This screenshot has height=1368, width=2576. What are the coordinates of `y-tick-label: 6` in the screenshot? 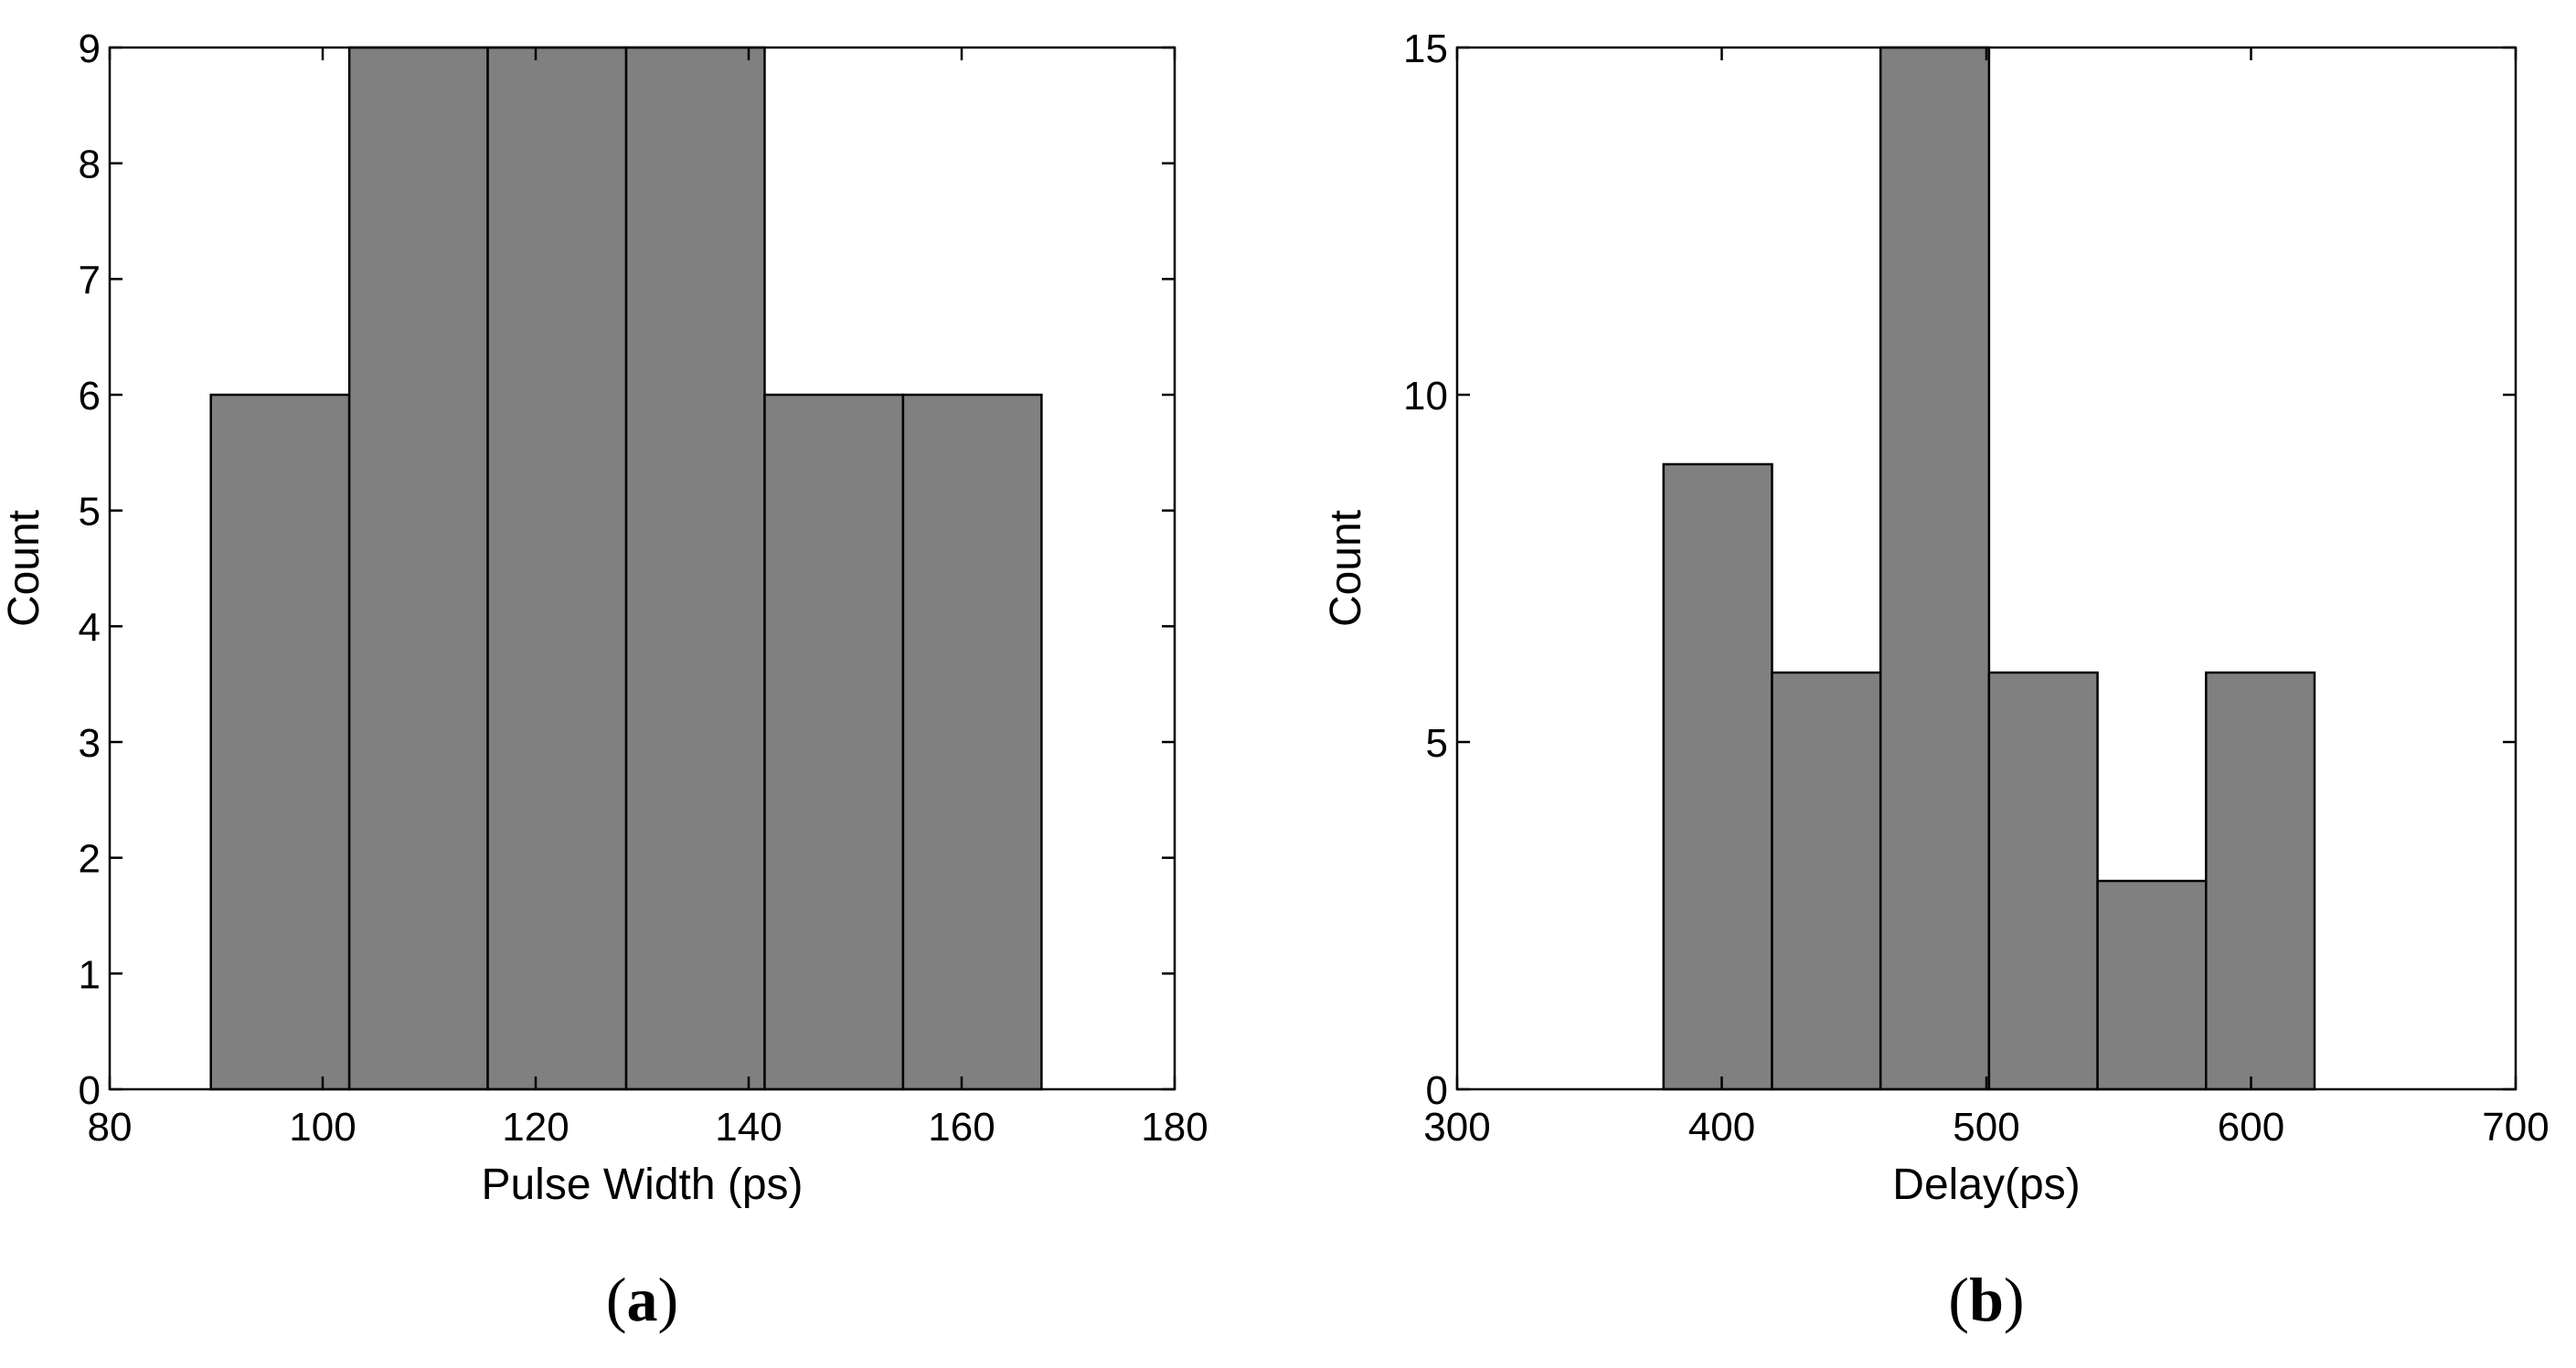 It's located at (90, 397).